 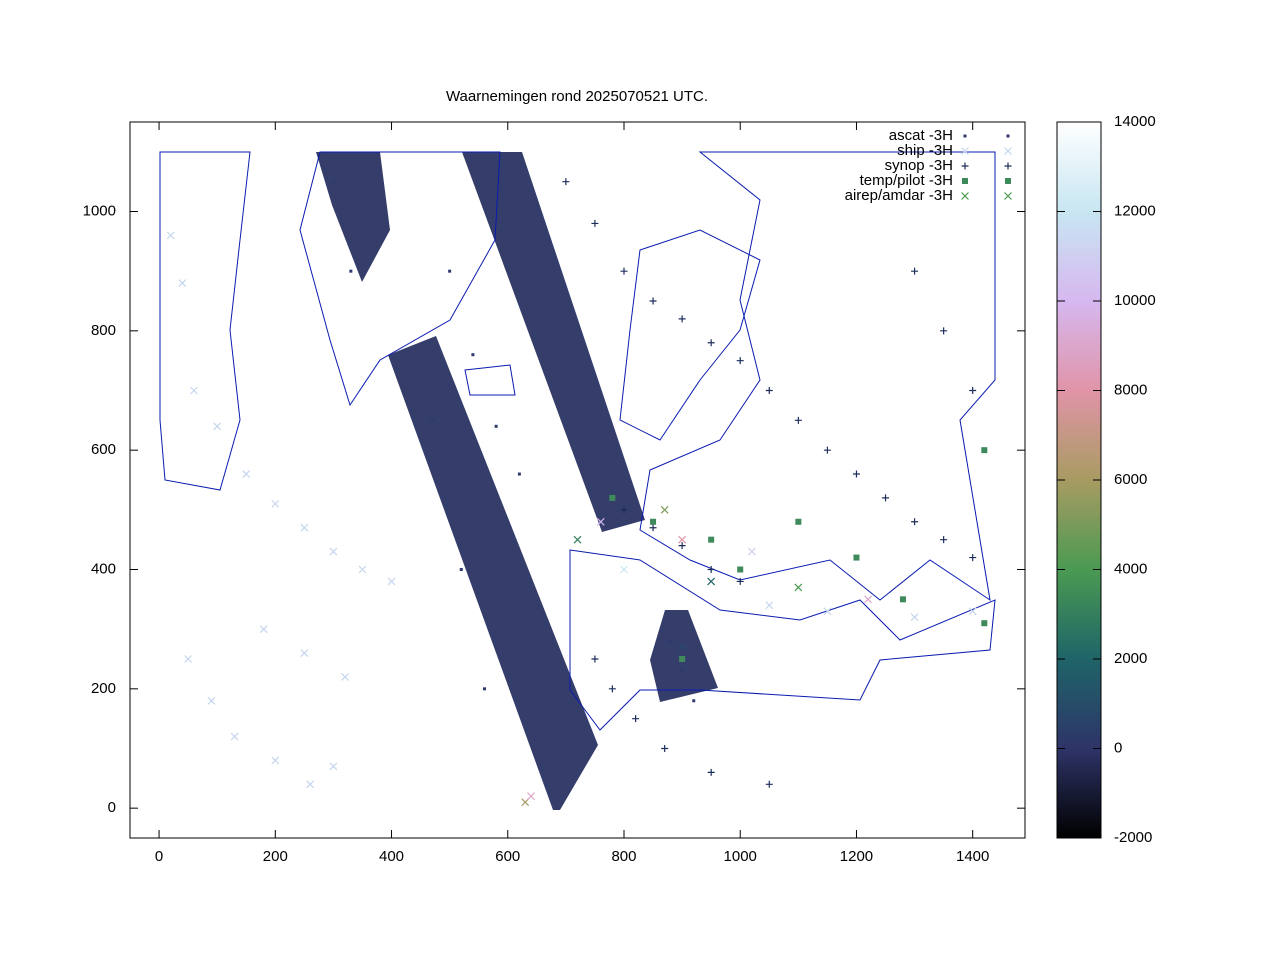 I want to click on y-tick-label: 800, so click(x=103, y=330).